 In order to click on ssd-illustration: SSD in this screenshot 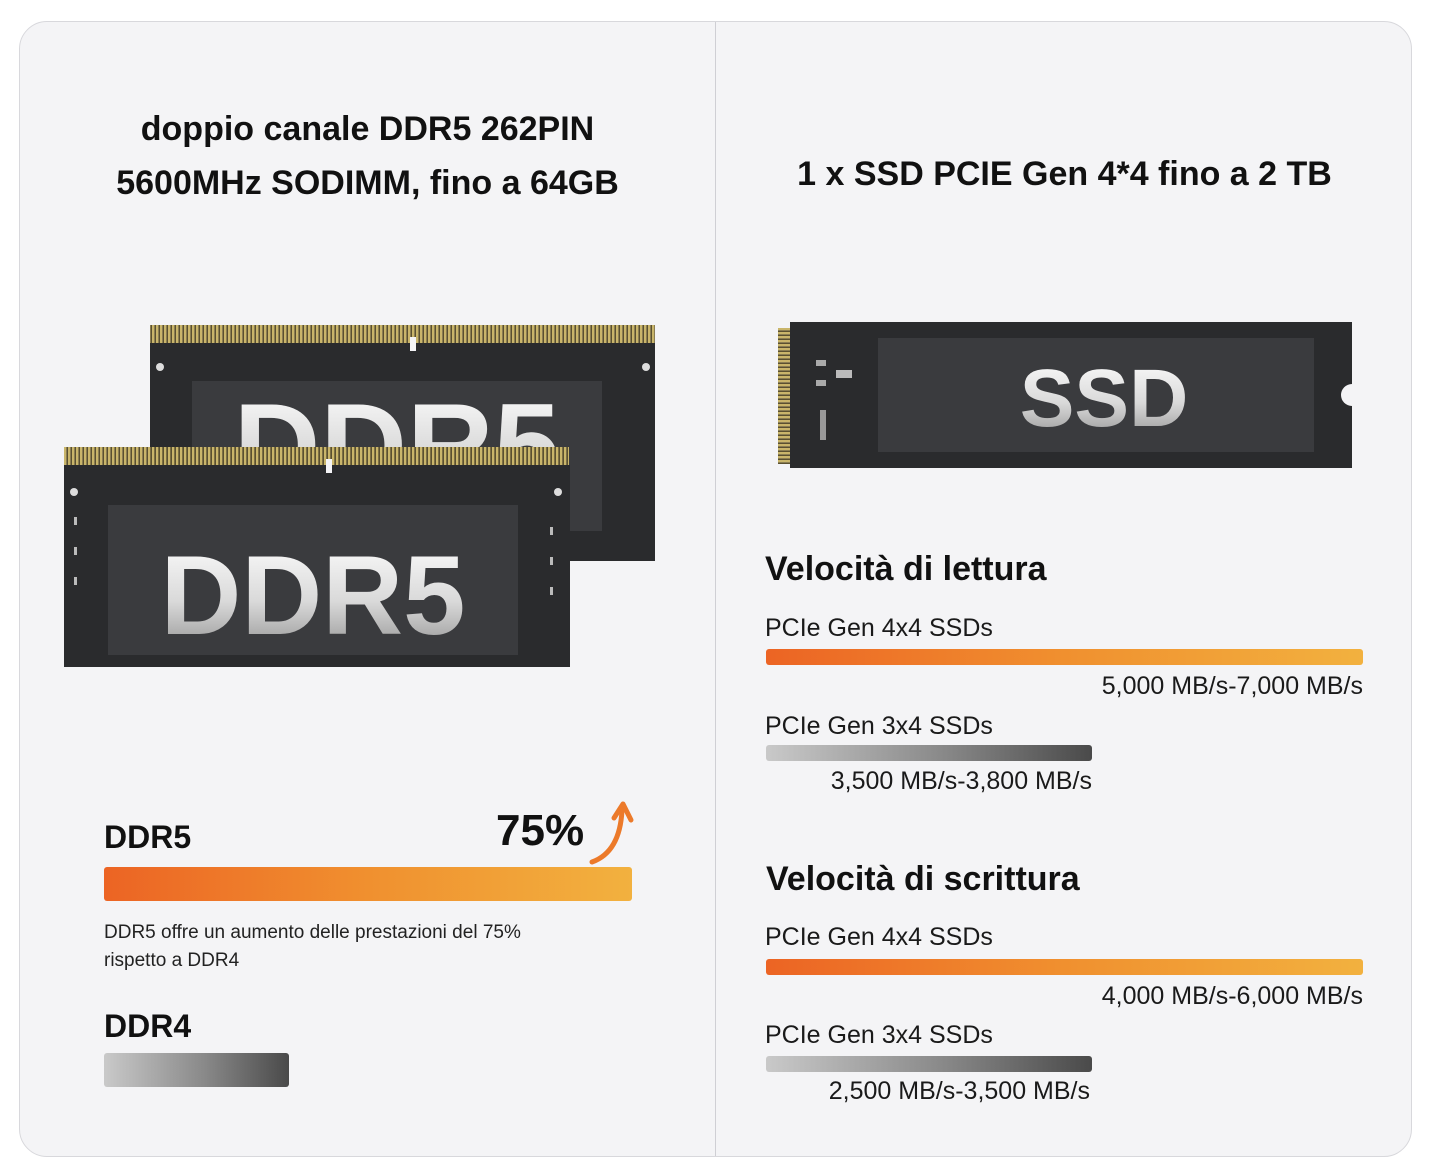, I will do `click(1067, 395)`.